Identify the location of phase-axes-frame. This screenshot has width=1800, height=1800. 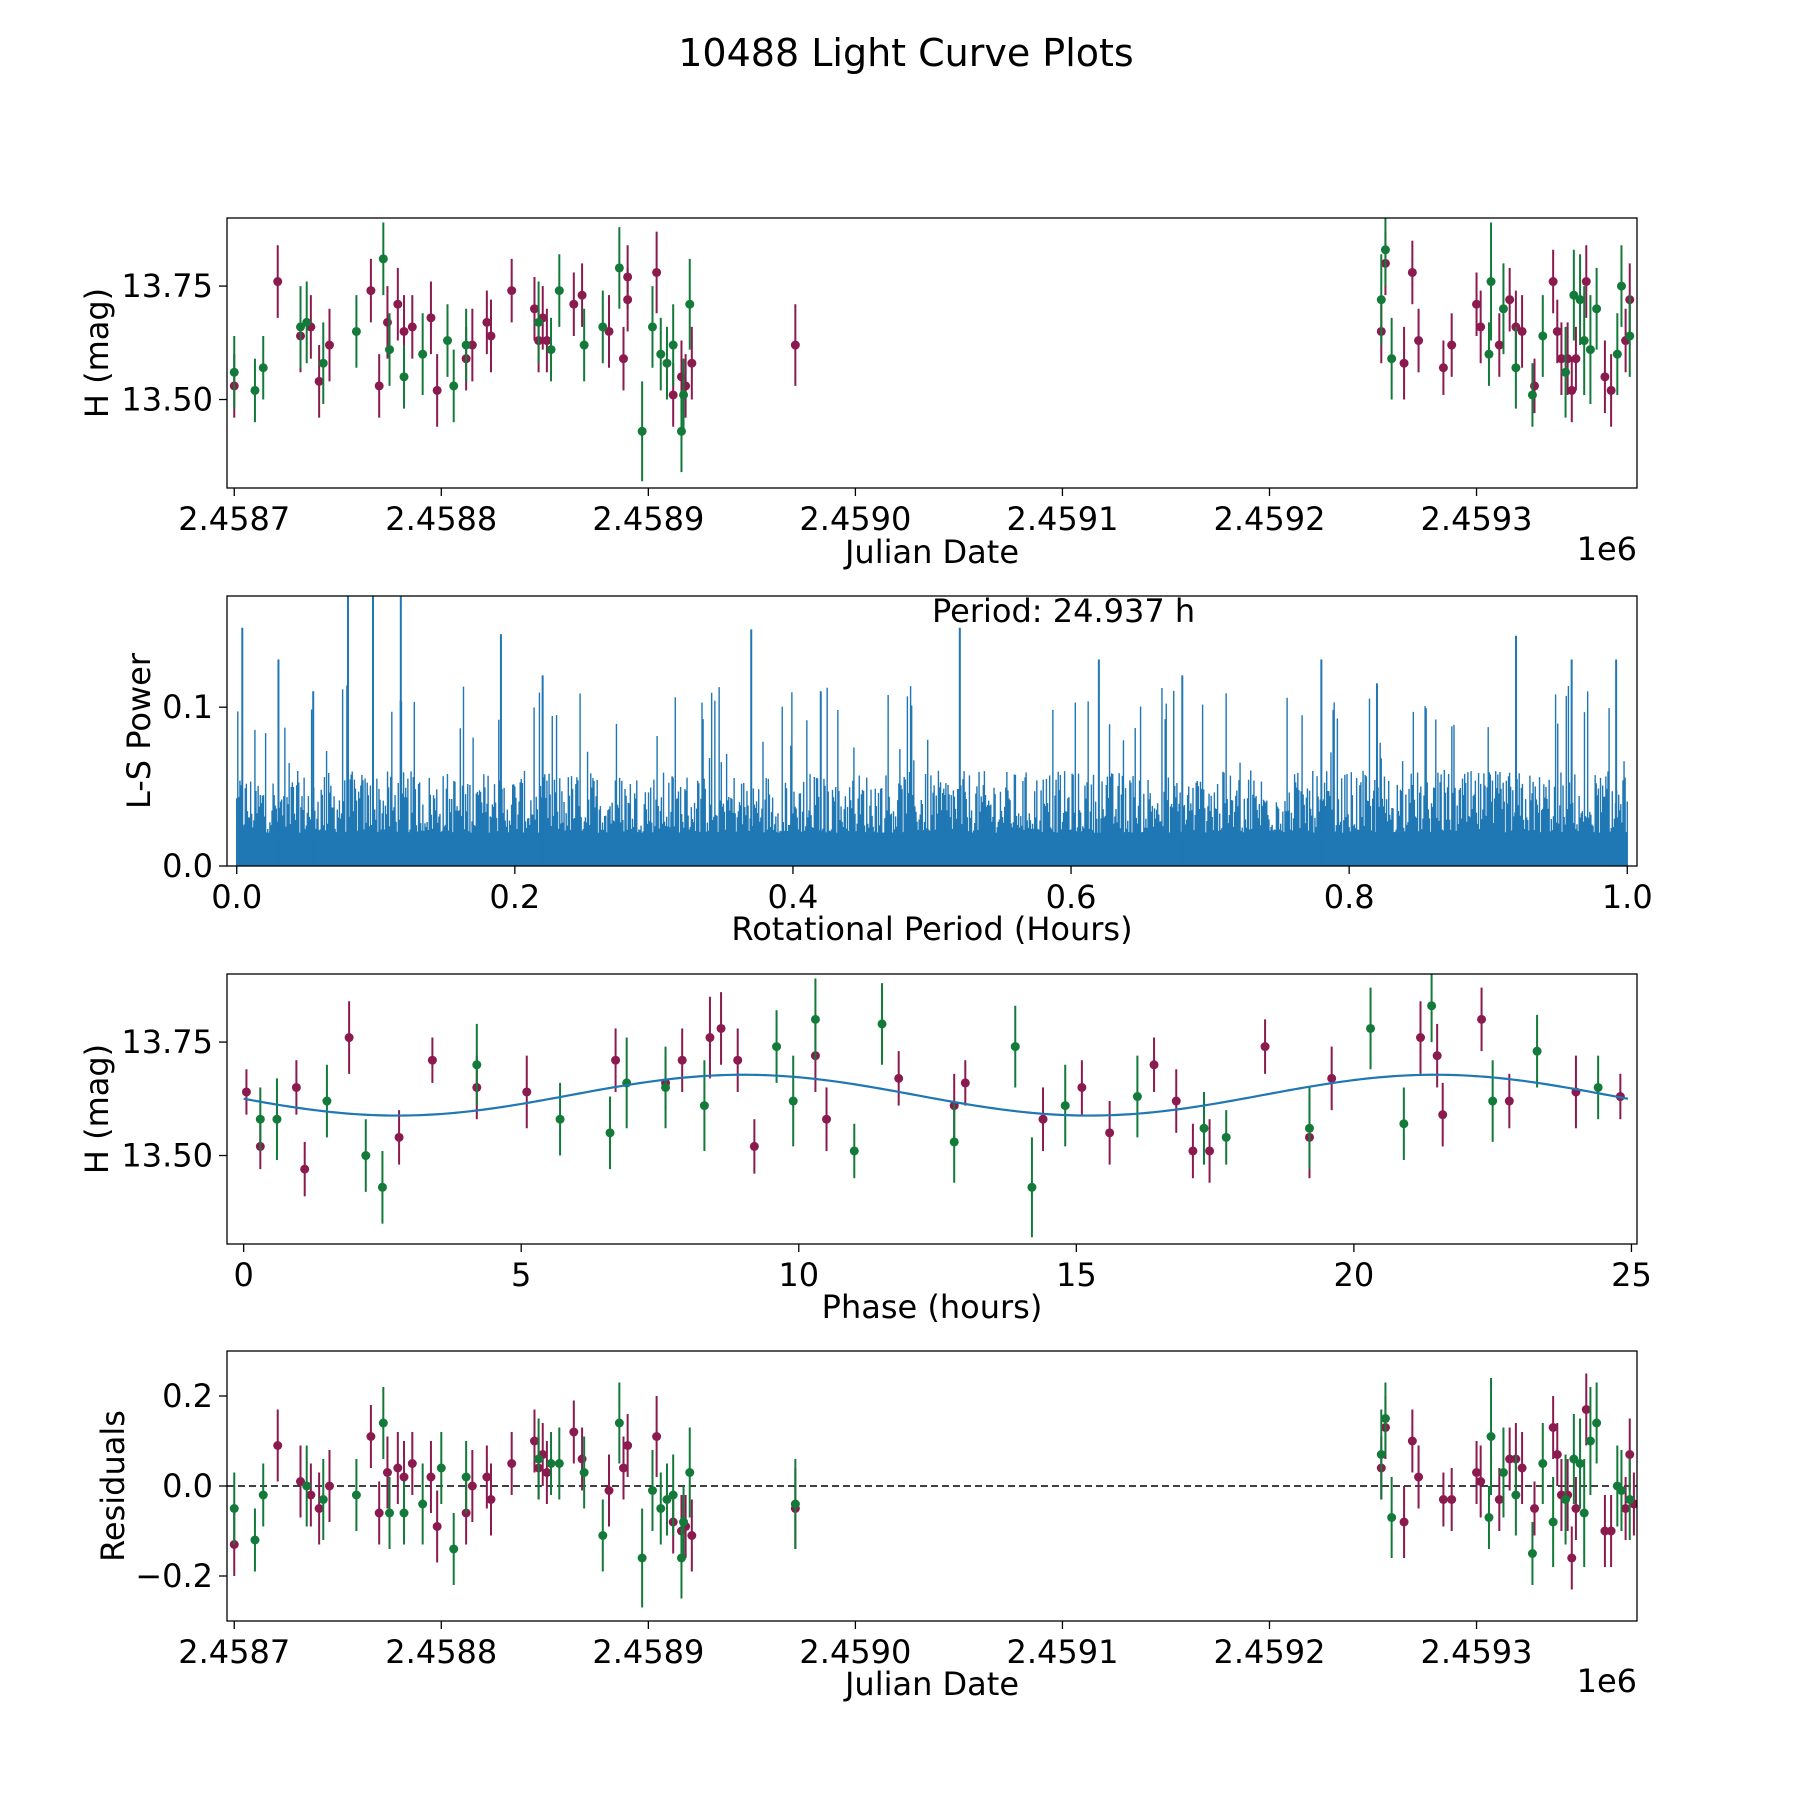
(932, 1109).